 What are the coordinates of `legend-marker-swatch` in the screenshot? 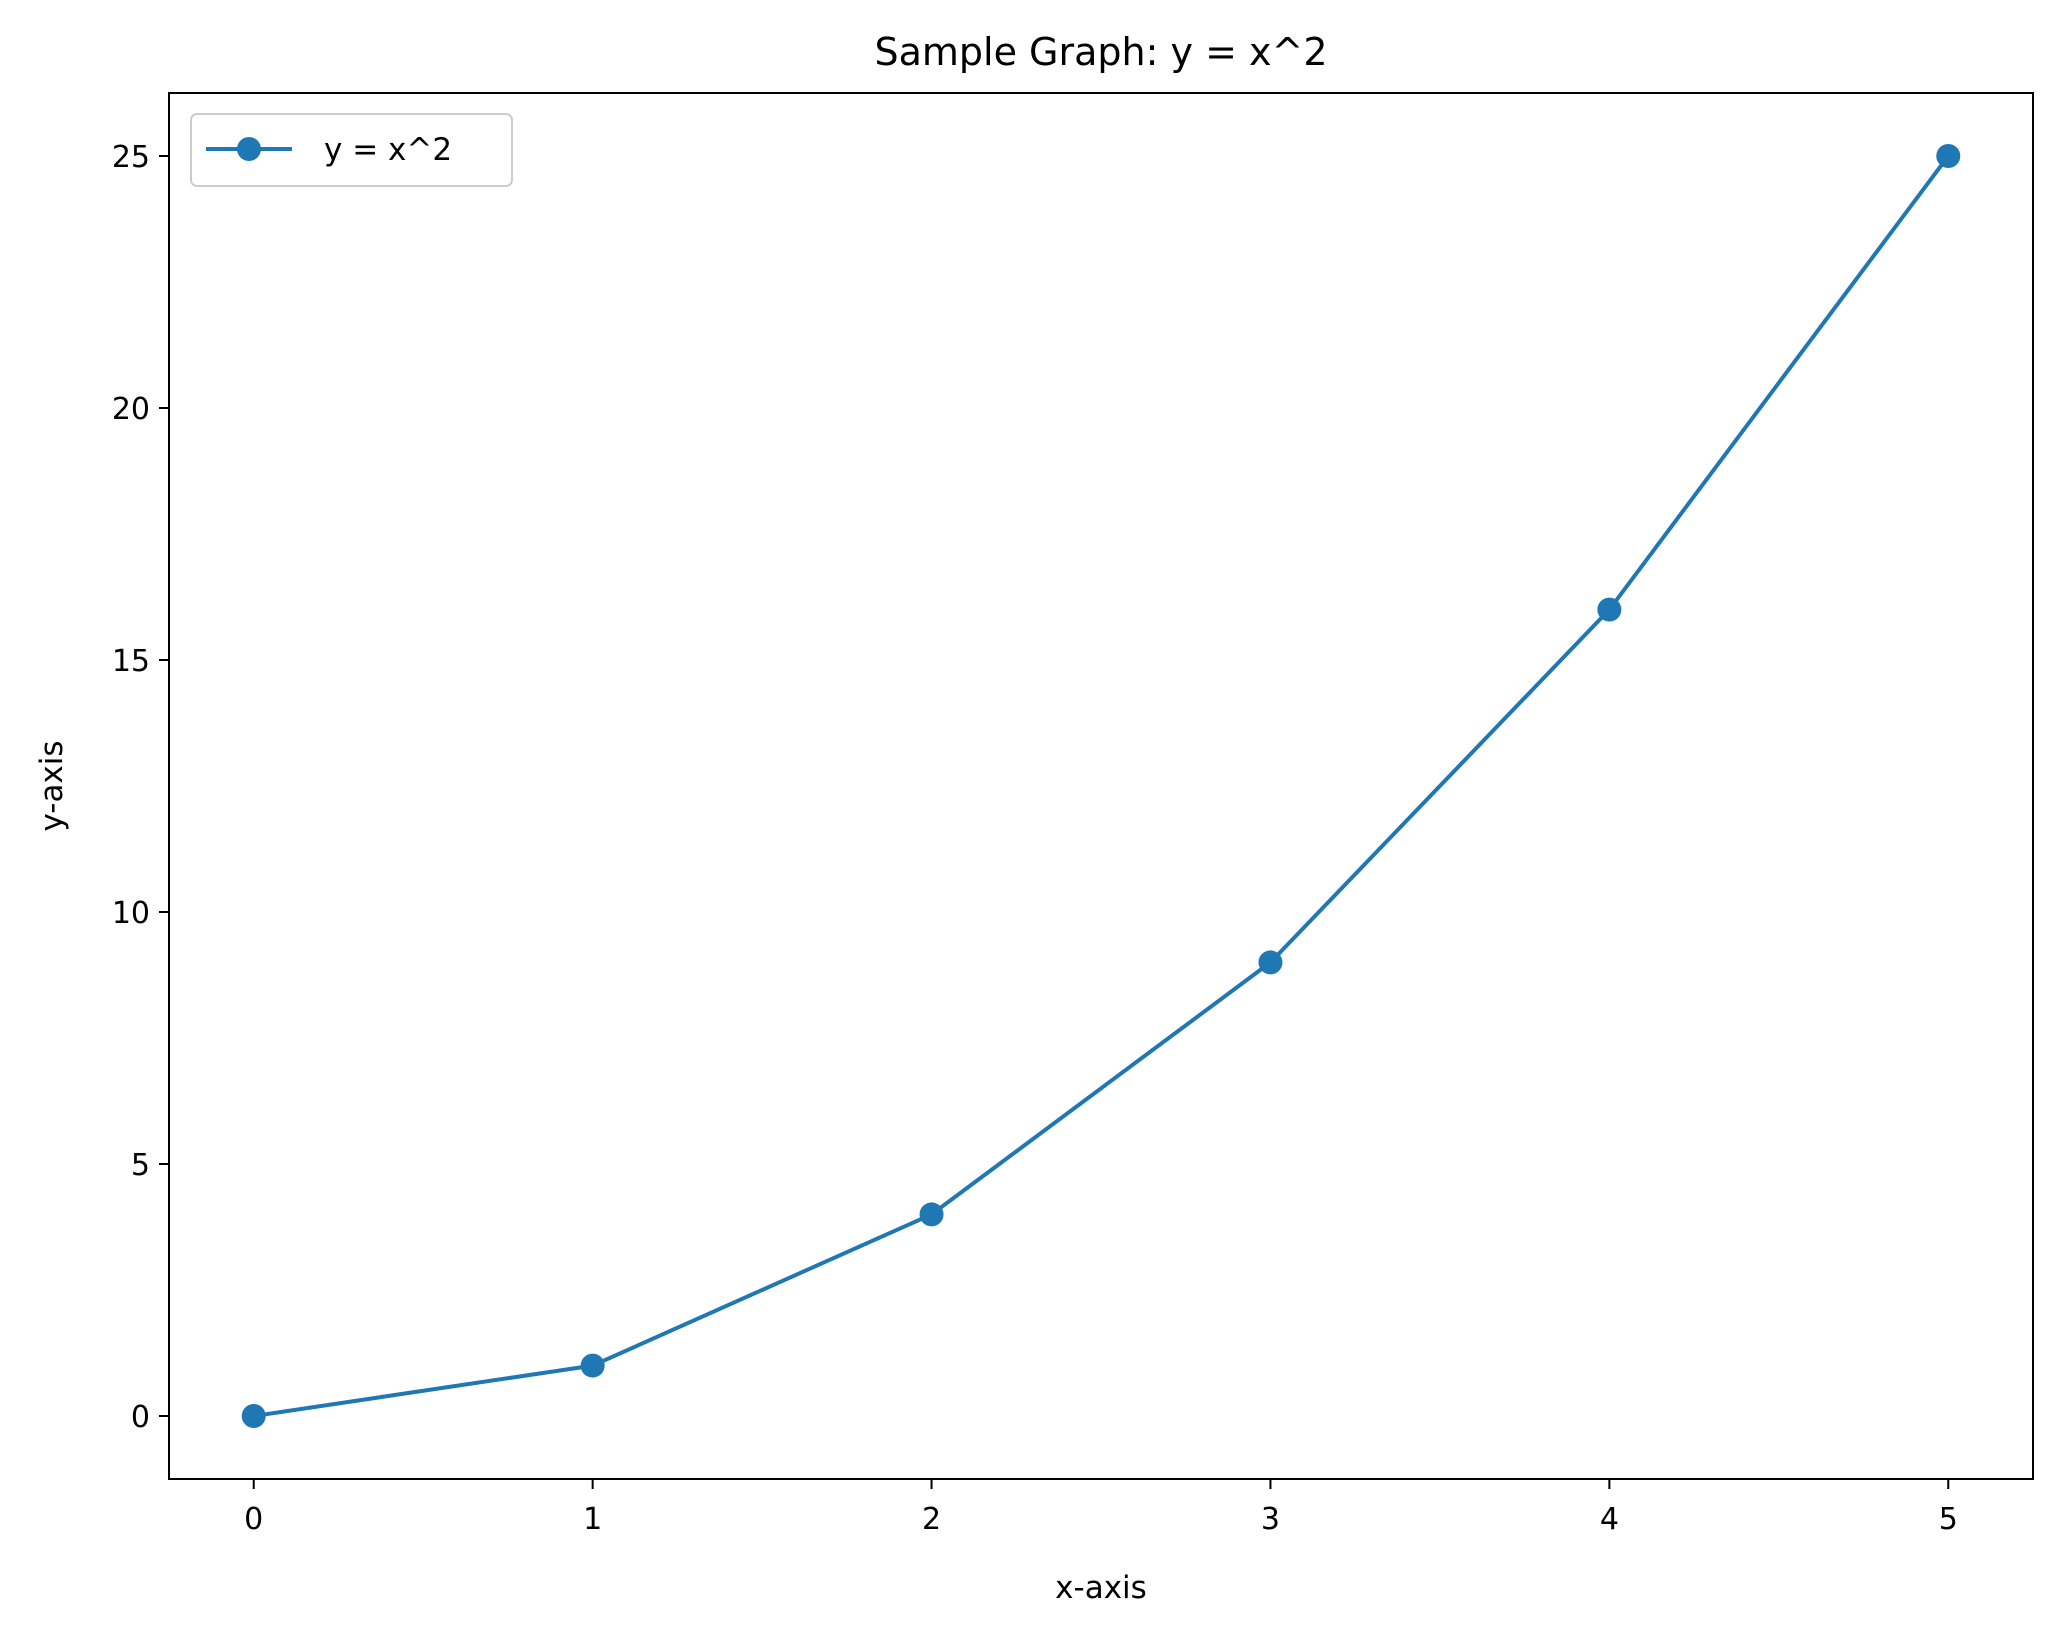 It's located at (249, 149).